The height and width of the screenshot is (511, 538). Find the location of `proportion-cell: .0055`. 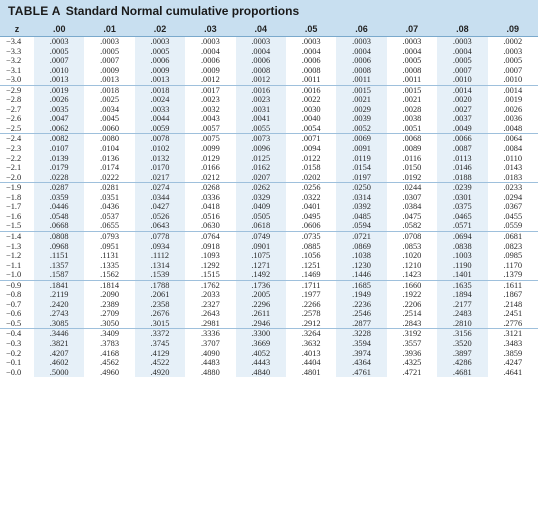

proportion-cell: .0055 is located at coordinates (260, 129).